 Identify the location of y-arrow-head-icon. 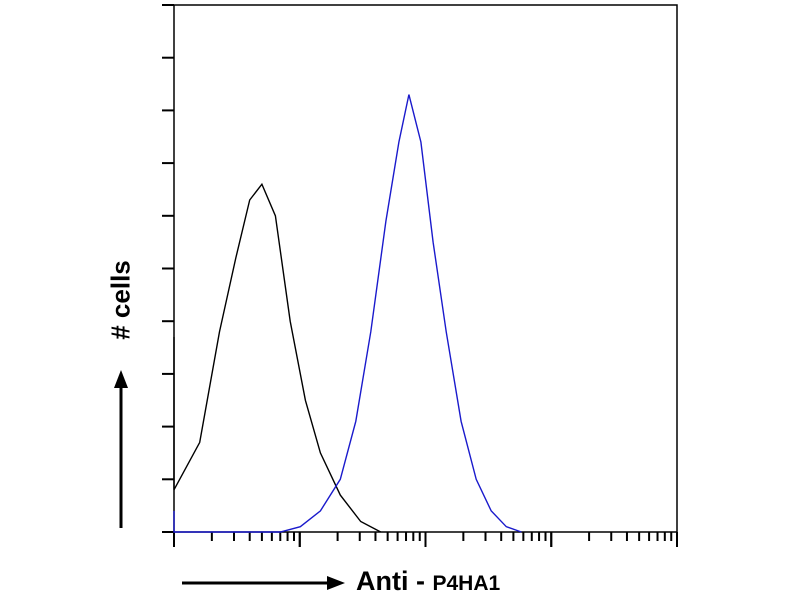
(121, 379).